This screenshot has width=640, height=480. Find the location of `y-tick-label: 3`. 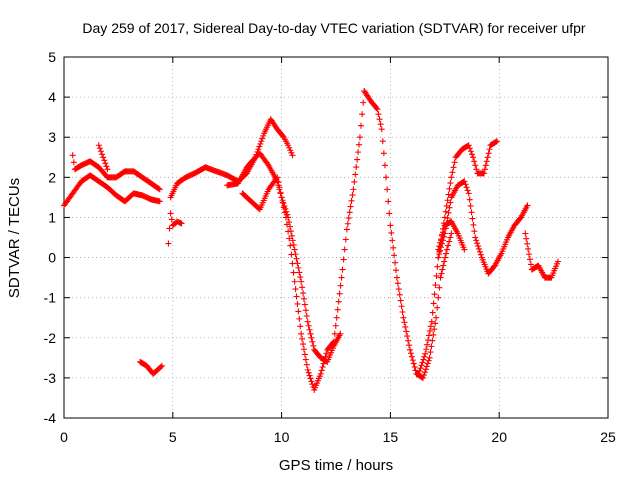

y-tick-label: 3 is located at coordinates (52, 137).